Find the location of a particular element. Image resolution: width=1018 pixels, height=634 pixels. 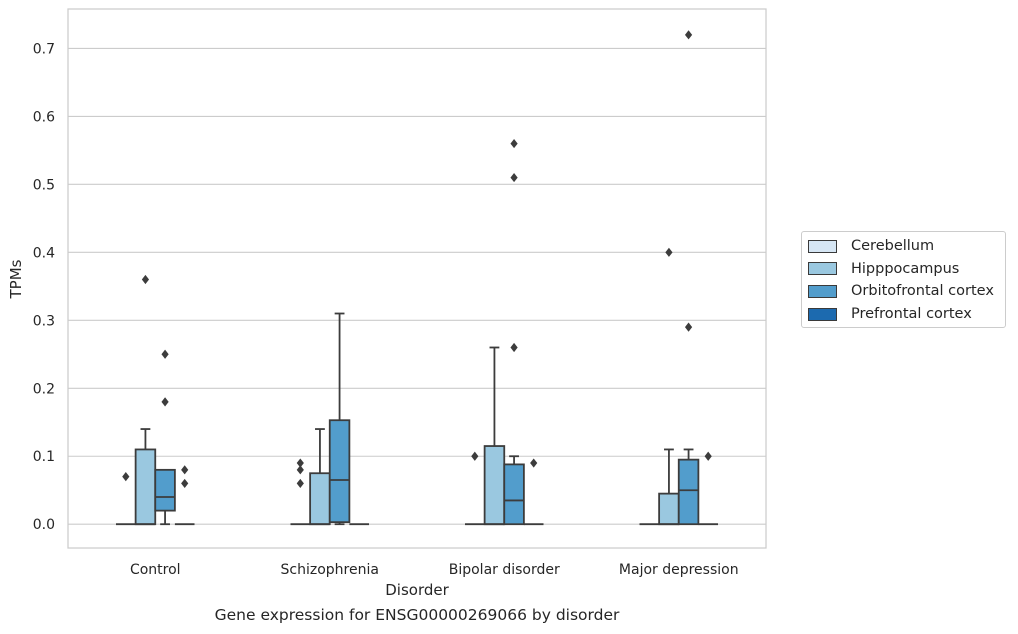

x-tick-label: Bipolar disorder is located at coordinates (504, 570).